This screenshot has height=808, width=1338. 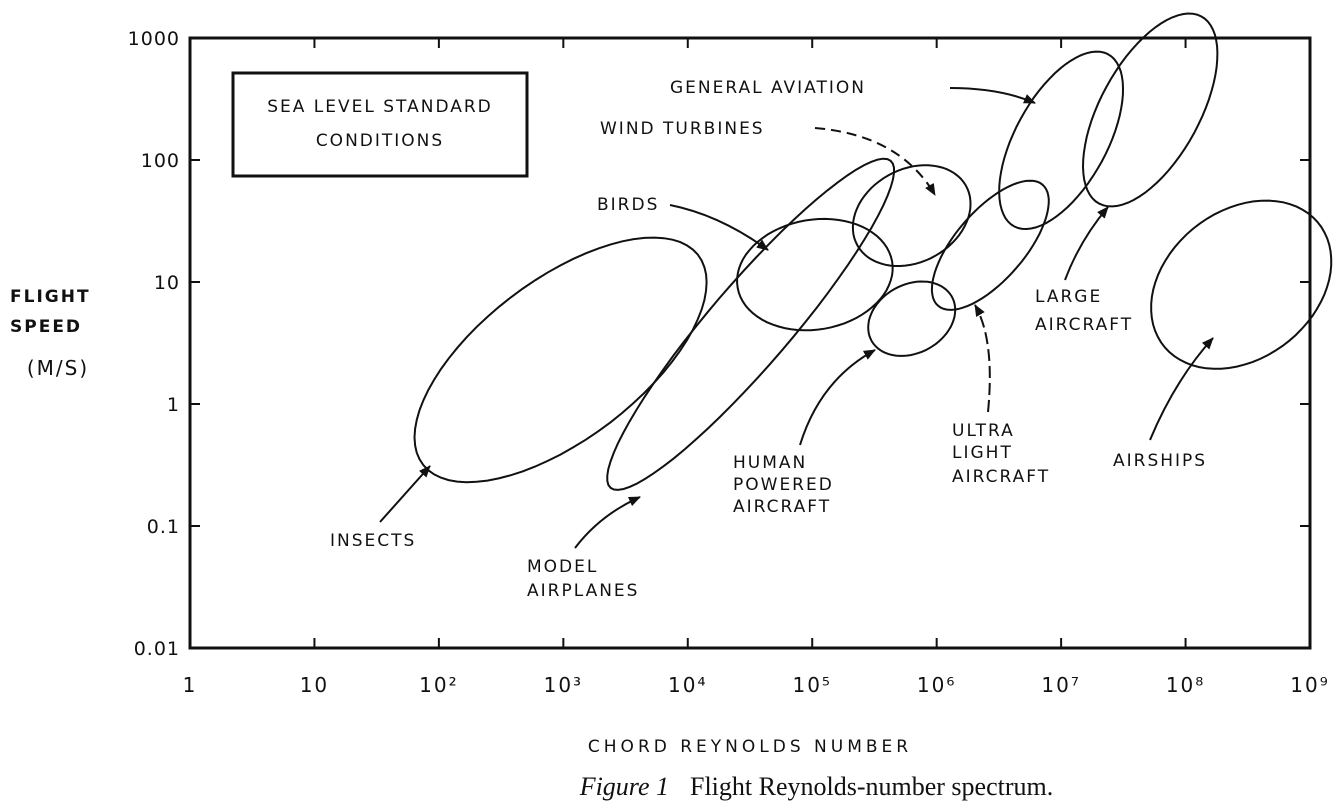 What do you see at coordinates (783, 485) in the screenshot?
I see `region-label: POWERED` at bounding box center [783, 485].